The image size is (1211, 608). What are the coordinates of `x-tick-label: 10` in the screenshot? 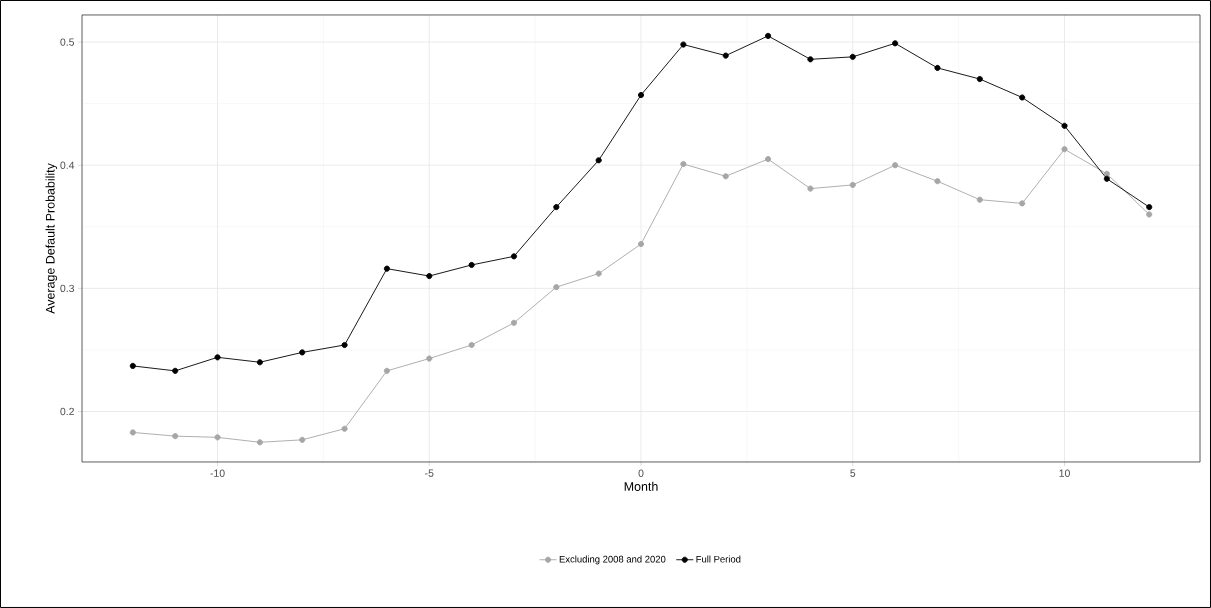 It's located at (1064, 473).